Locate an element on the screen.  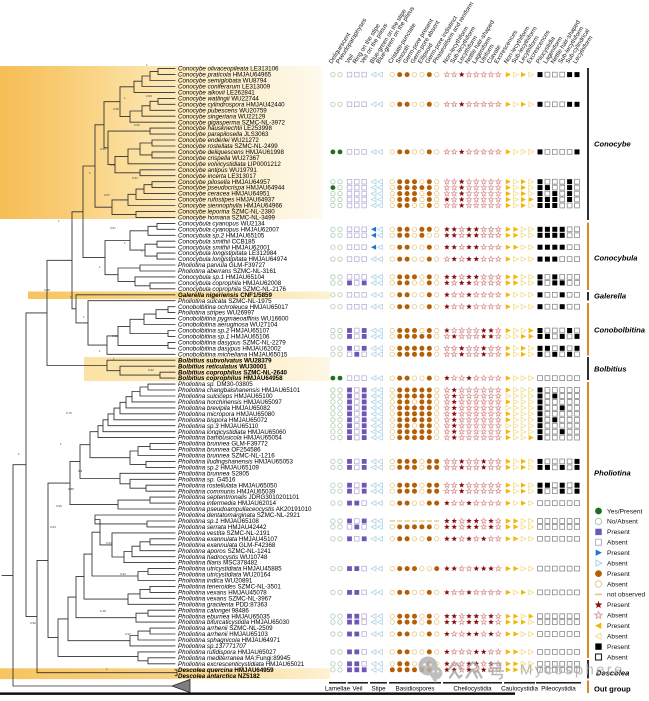
svg-text:Pholiotina exannulata HMJAU451: Pholiotina exannulata HMJAU45107 is located at coordinates (228, 539).